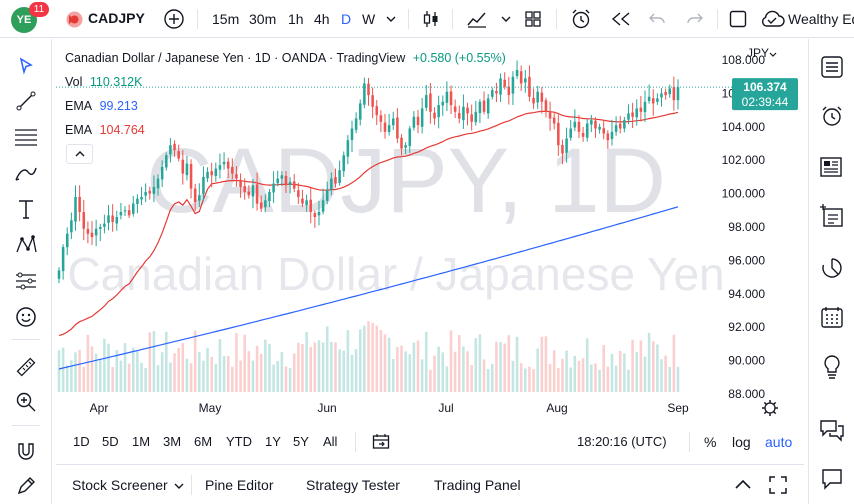  I want to click on interval-4h: 4h, so click(322, 19).